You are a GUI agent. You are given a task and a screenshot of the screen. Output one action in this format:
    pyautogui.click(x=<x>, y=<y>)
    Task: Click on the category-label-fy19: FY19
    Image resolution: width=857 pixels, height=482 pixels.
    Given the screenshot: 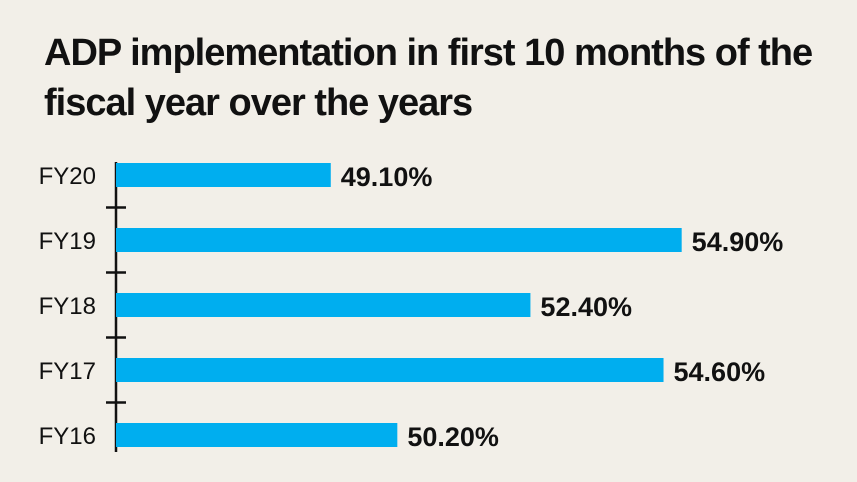 What is the action you would take?
    pyautogui.click(x=67, y=241)
    